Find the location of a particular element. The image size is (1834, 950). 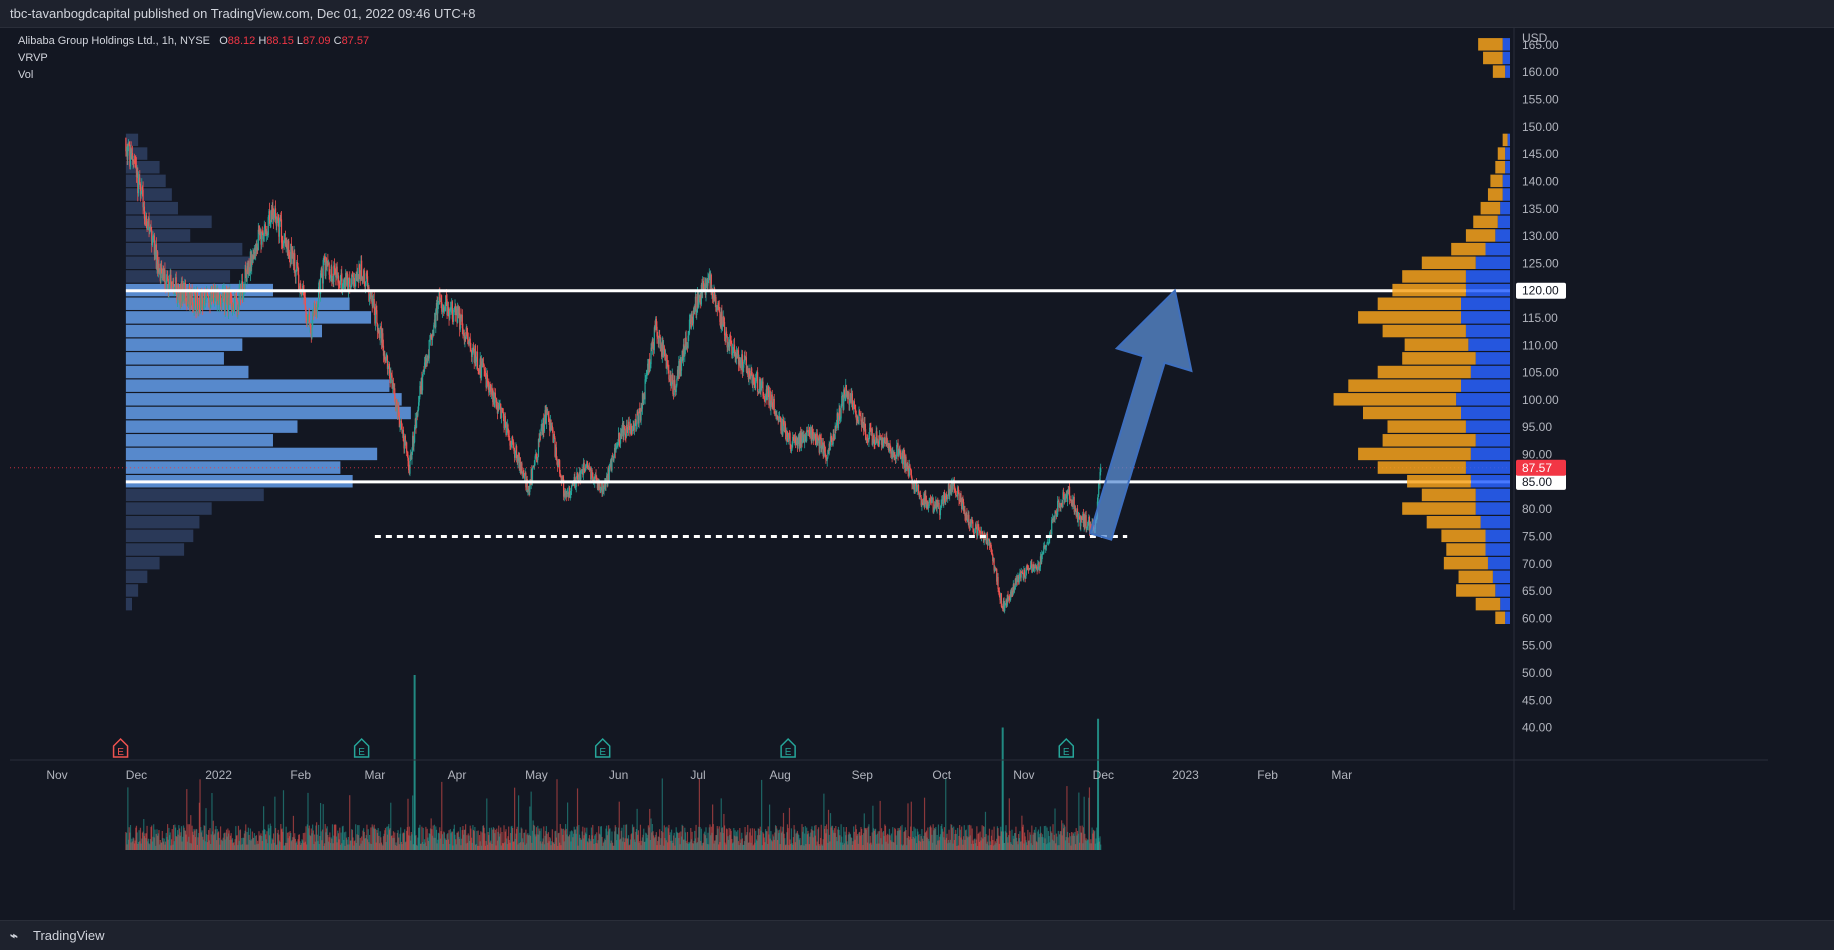

legend-low-label: L is located at coordinates (300, 41).